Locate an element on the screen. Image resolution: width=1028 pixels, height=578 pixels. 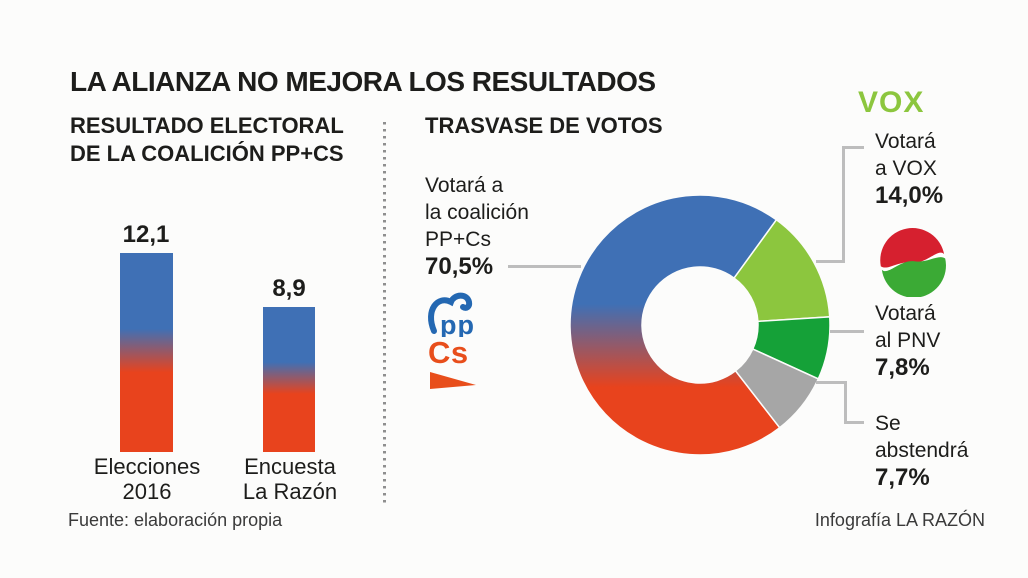
pnv-logo-red-half is located at coordinates (912, 248).